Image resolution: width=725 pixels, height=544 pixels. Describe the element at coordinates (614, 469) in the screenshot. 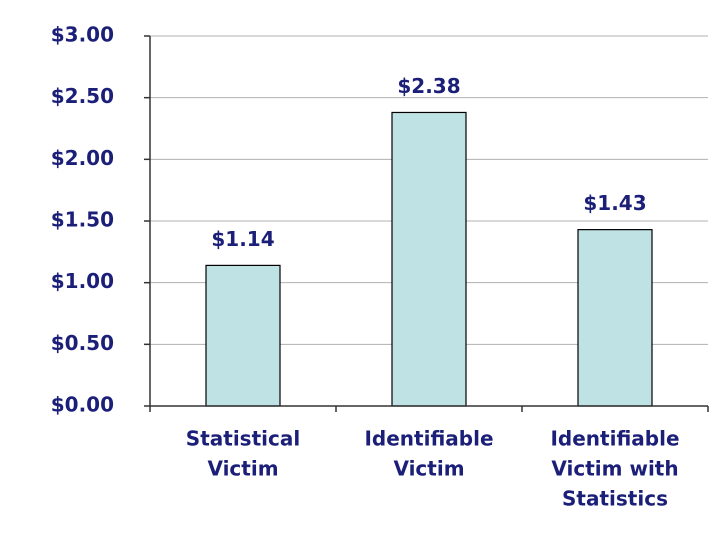

I see `x-tick-label: Victim with` at that location.